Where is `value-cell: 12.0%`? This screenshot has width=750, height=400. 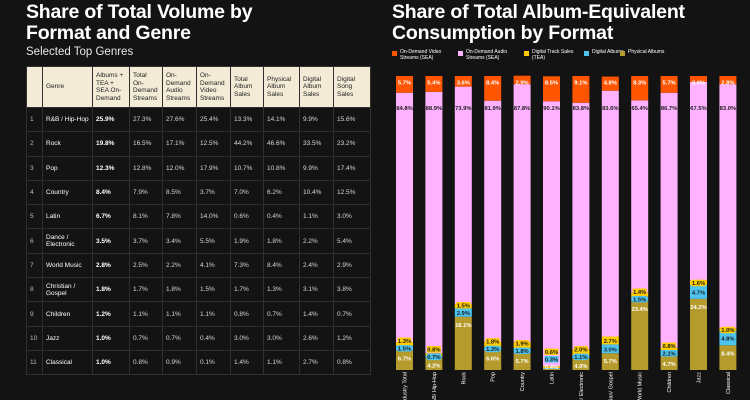 value-cell: 12.0% is located at coordinates (179, 168).